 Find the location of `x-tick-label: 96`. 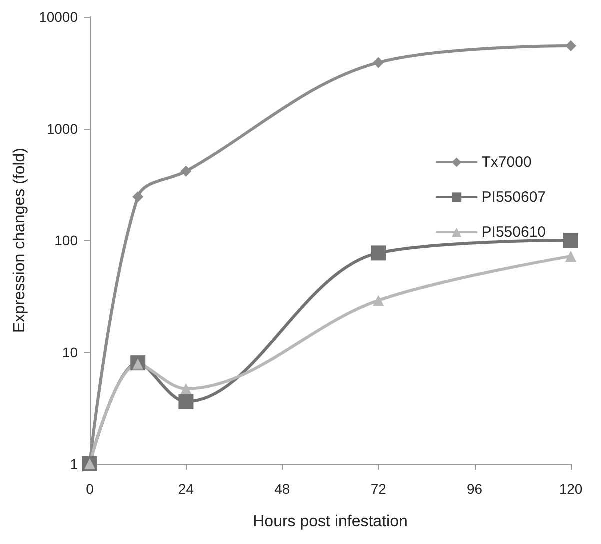

x-tick-label: 96 is located at coordinates (475, 489).